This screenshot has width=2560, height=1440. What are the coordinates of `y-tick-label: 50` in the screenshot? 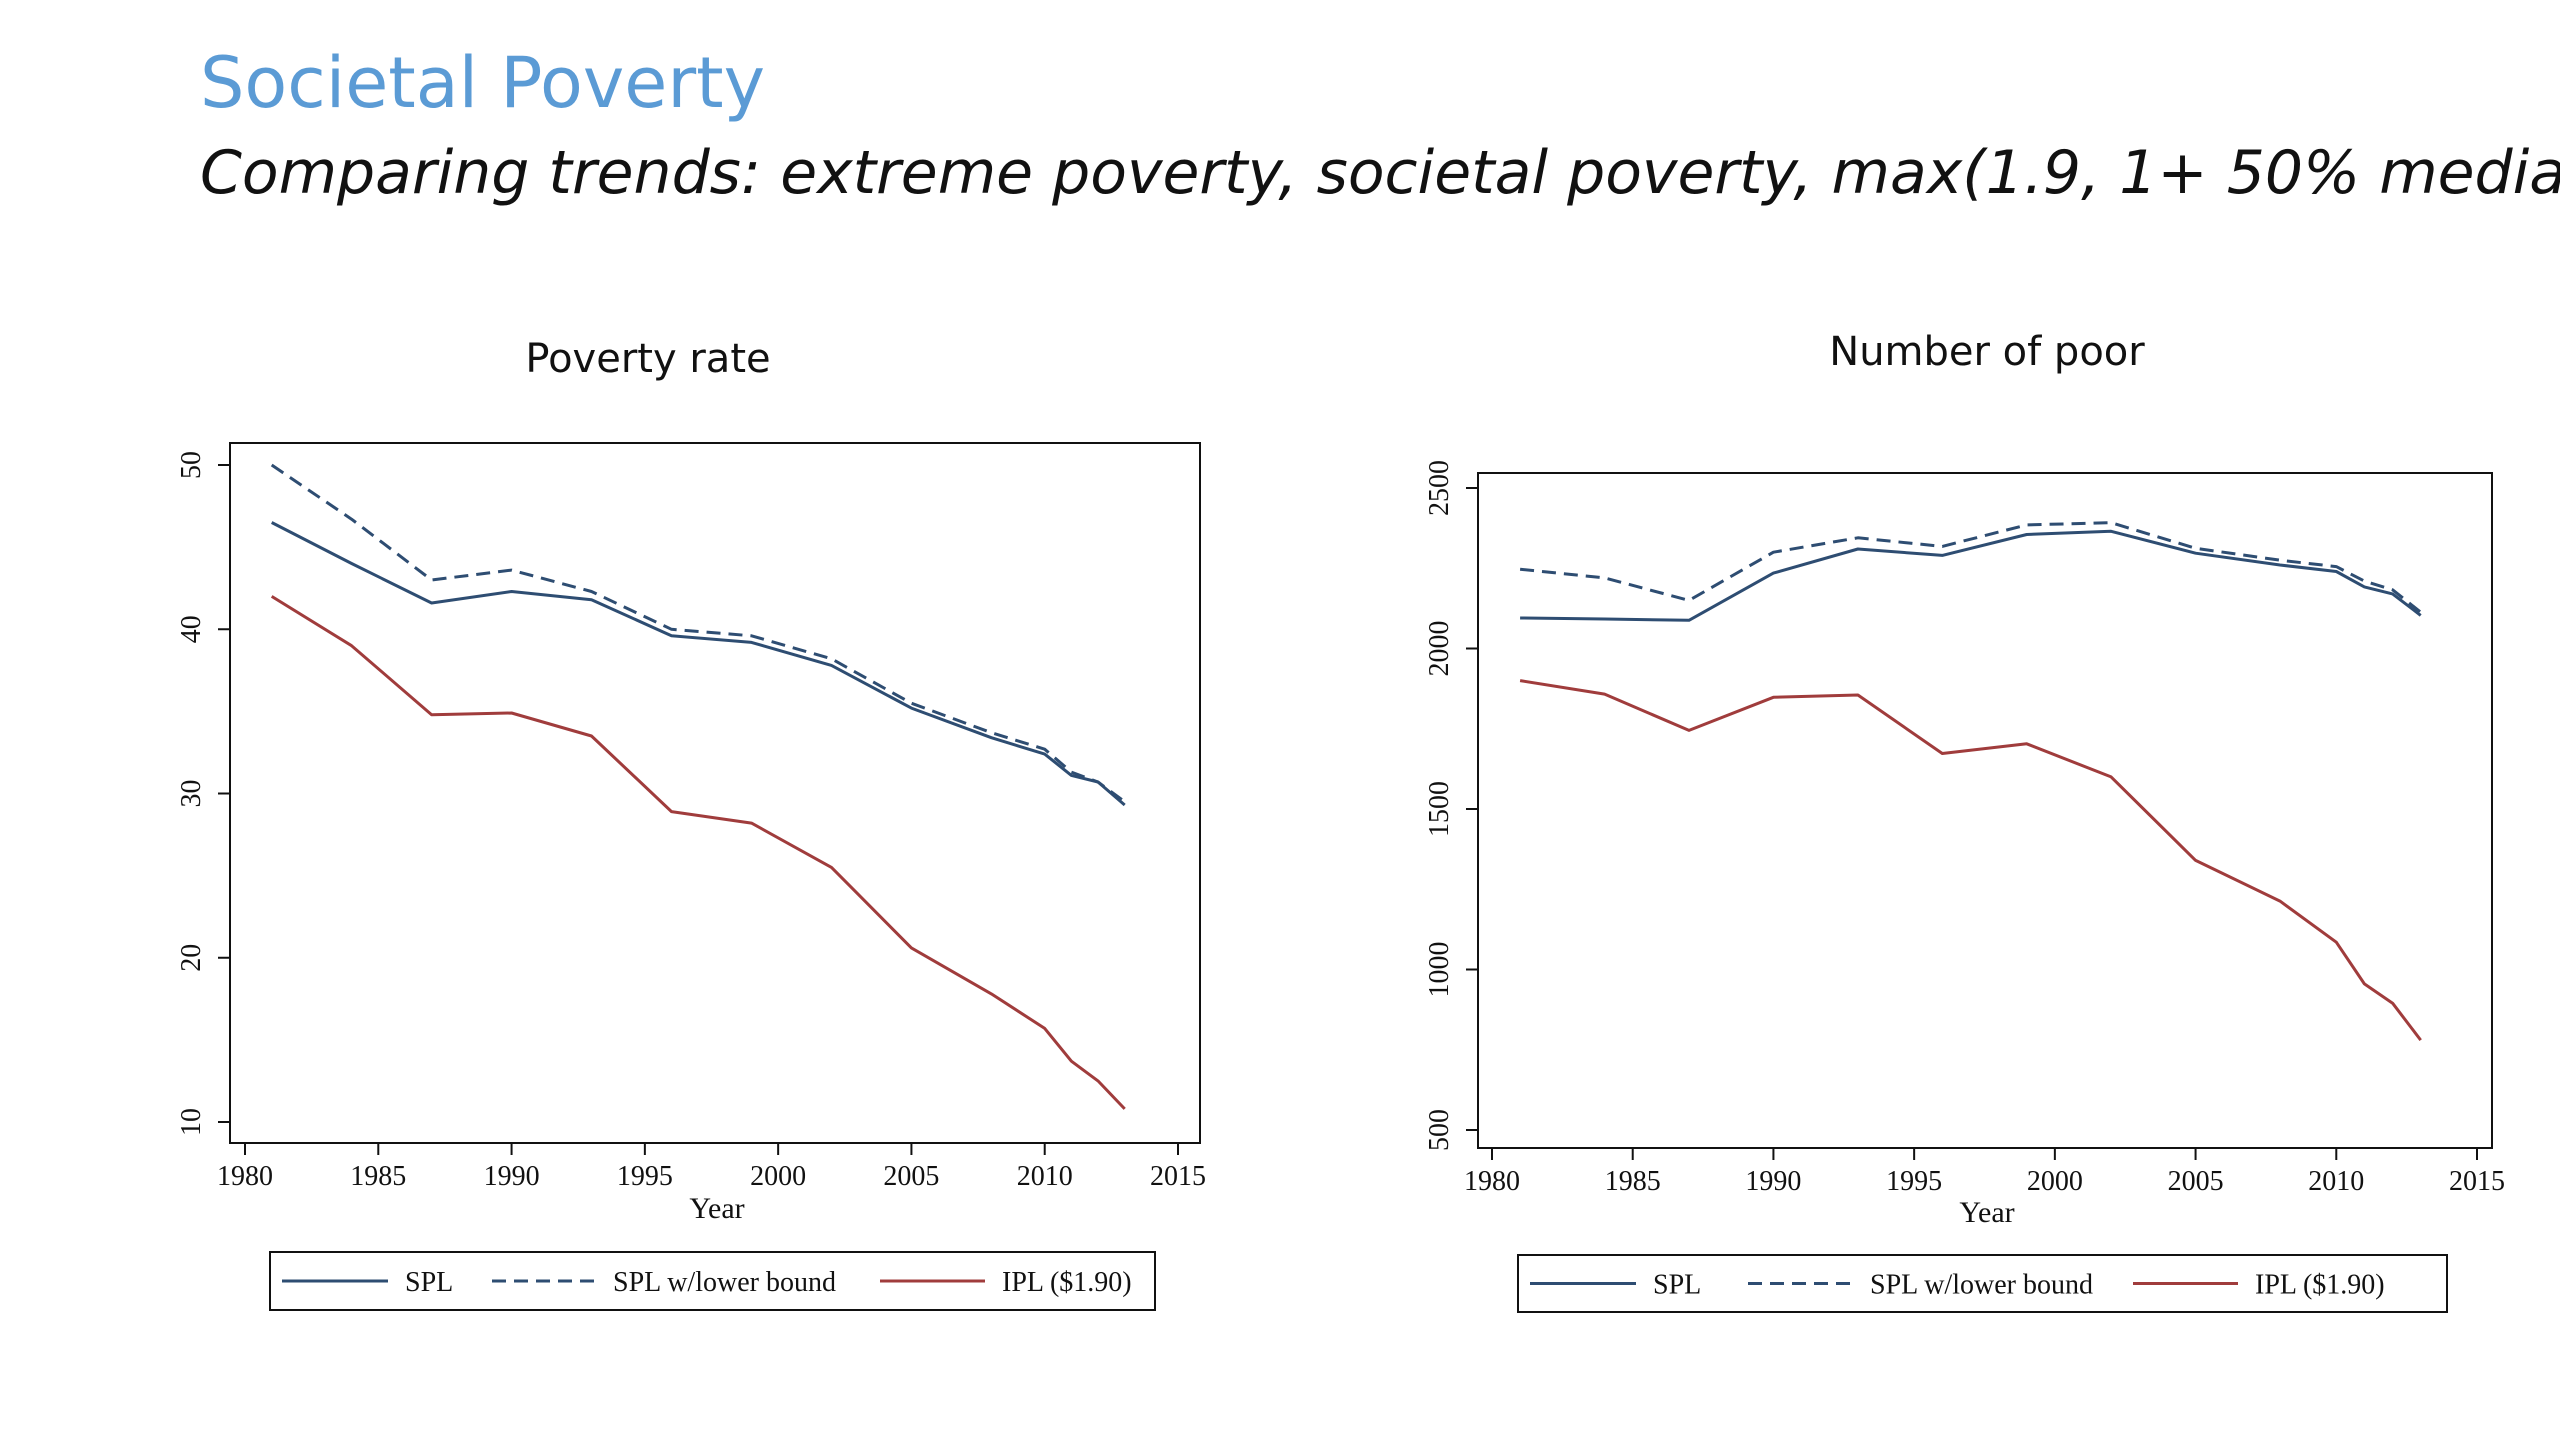 It's located at (191, 465).